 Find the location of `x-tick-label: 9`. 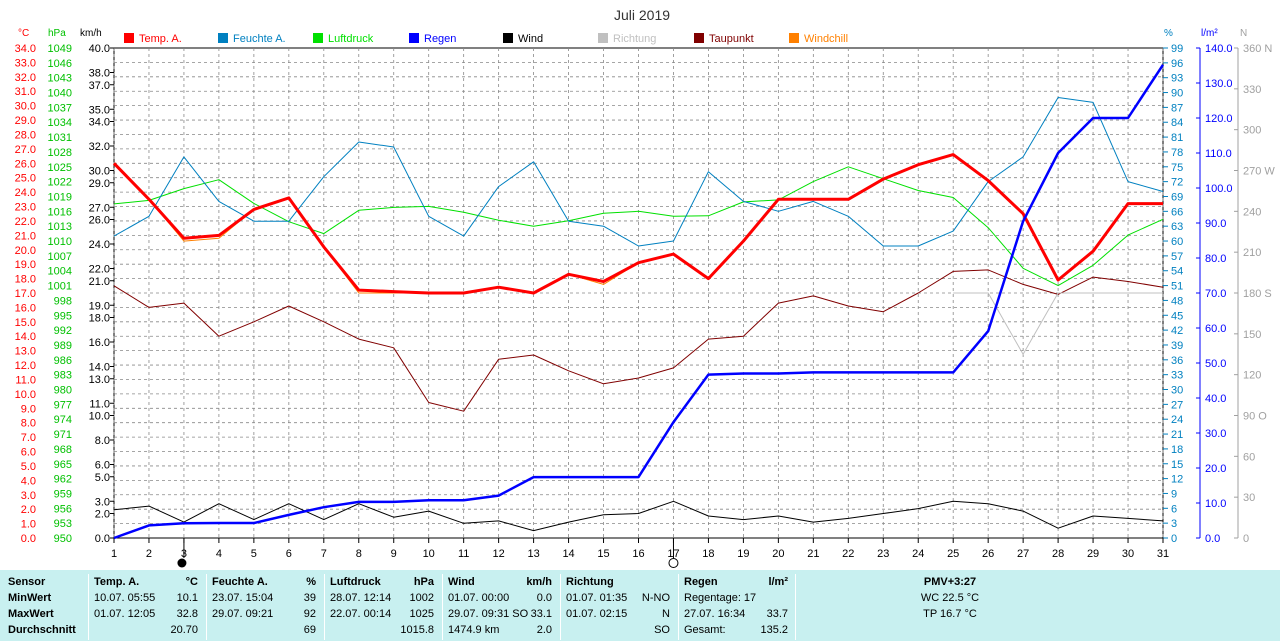

x-tick-label: 9 is located at coordinates (394, 554).